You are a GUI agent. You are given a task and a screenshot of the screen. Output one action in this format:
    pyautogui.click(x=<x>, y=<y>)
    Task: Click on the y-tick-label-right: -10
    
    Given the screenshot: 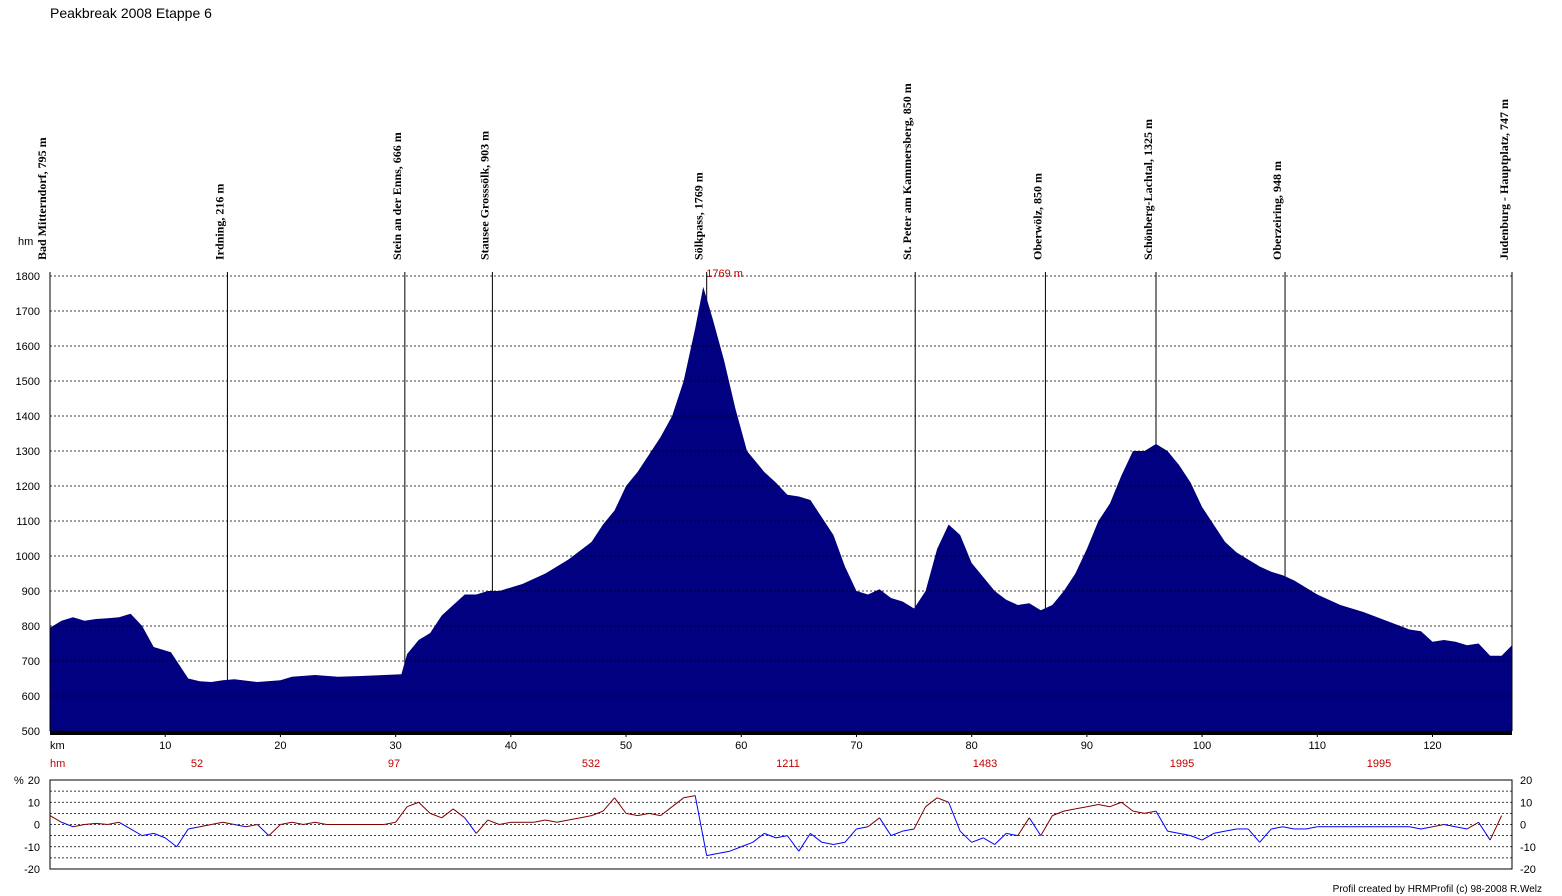 What is the action you would take?
    pyautogui.click(x=1528, y=848)
    